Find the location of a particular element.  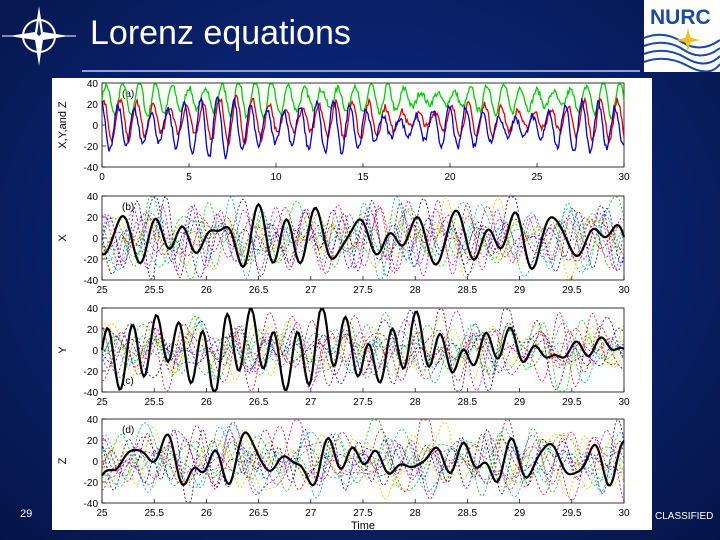

x-tick-label: 20 is located at coordinates (450, 177).